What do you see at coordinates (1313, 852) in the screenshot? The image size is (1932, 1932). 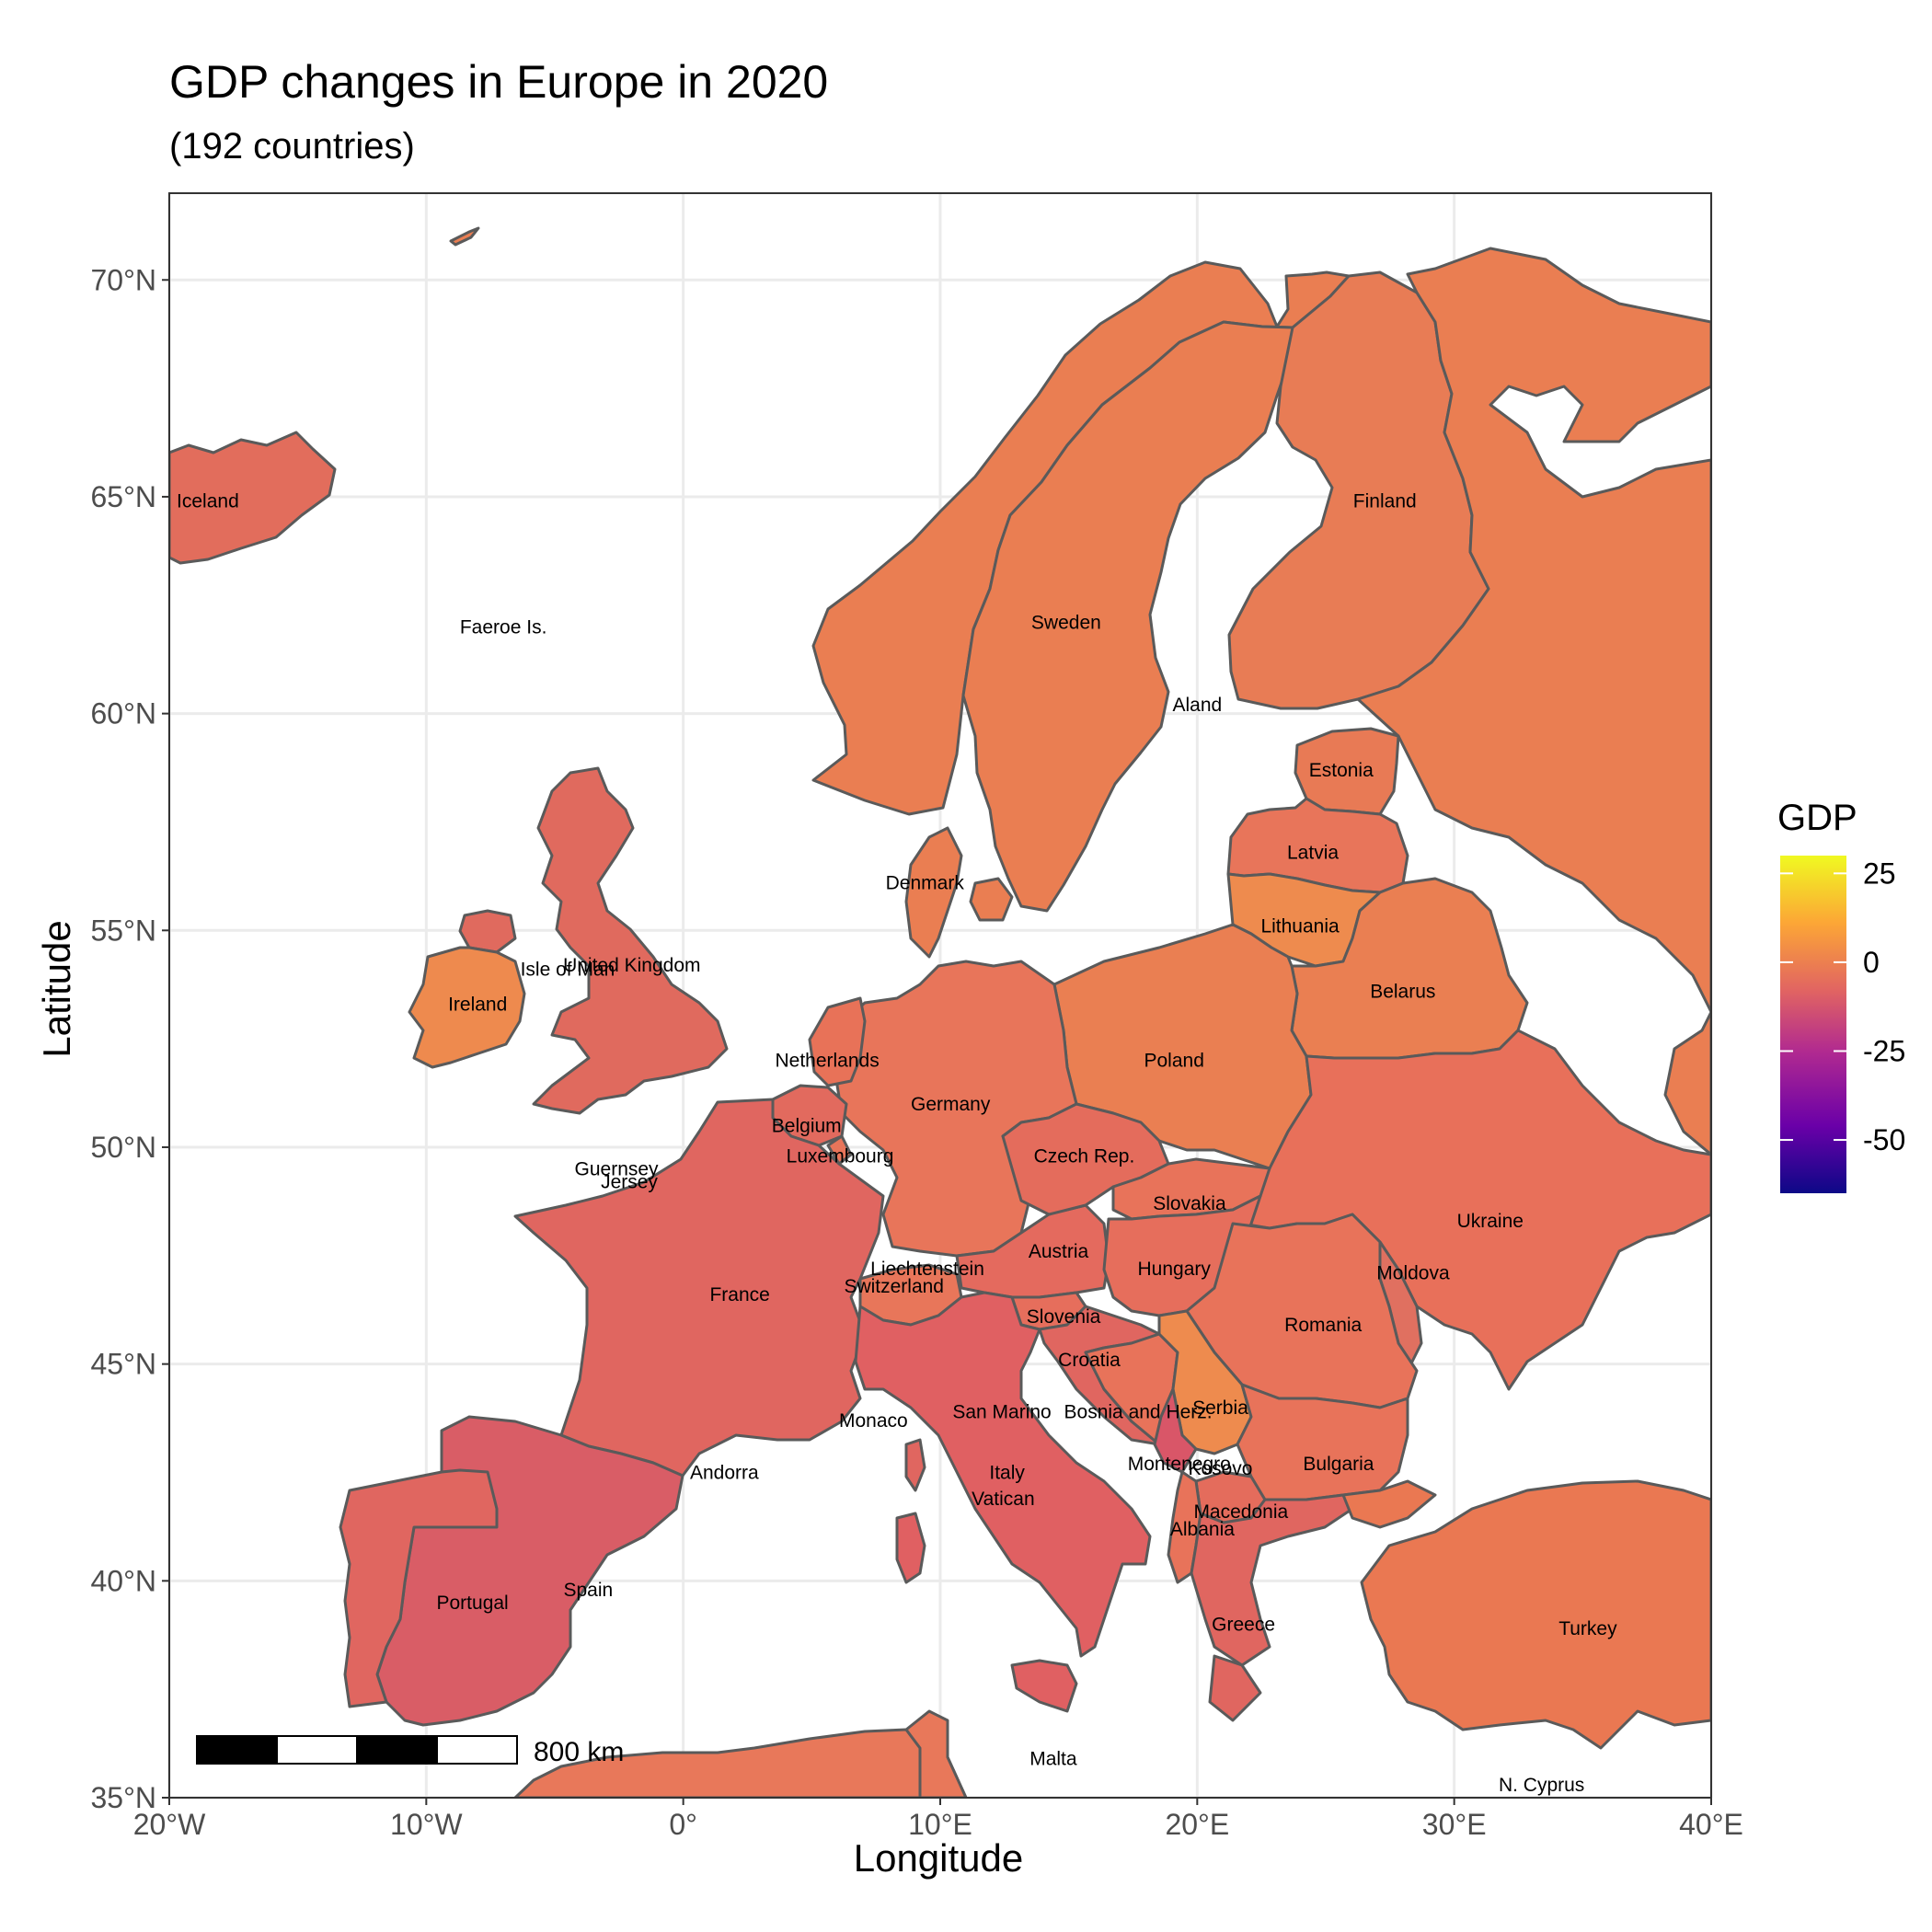 I see `country-label: Latvia` at bounding box center [1313, 852].